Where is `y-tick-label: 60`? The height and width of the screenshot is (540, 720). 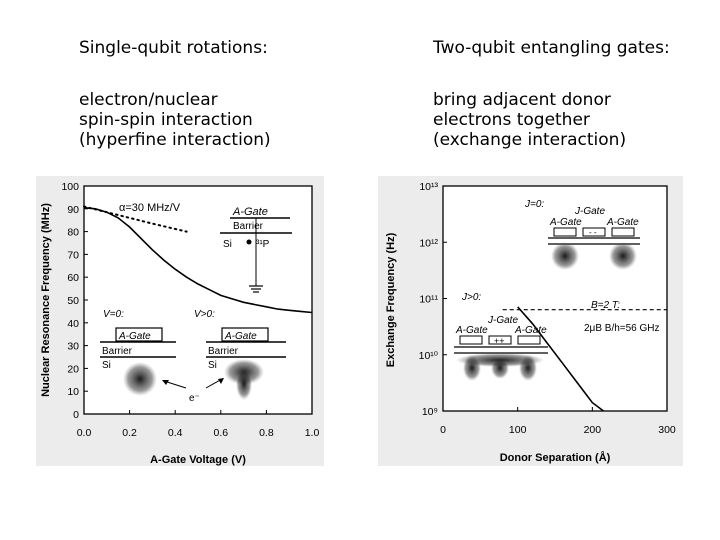
y-tick-label: 60 is located at coordinates (73, 278).